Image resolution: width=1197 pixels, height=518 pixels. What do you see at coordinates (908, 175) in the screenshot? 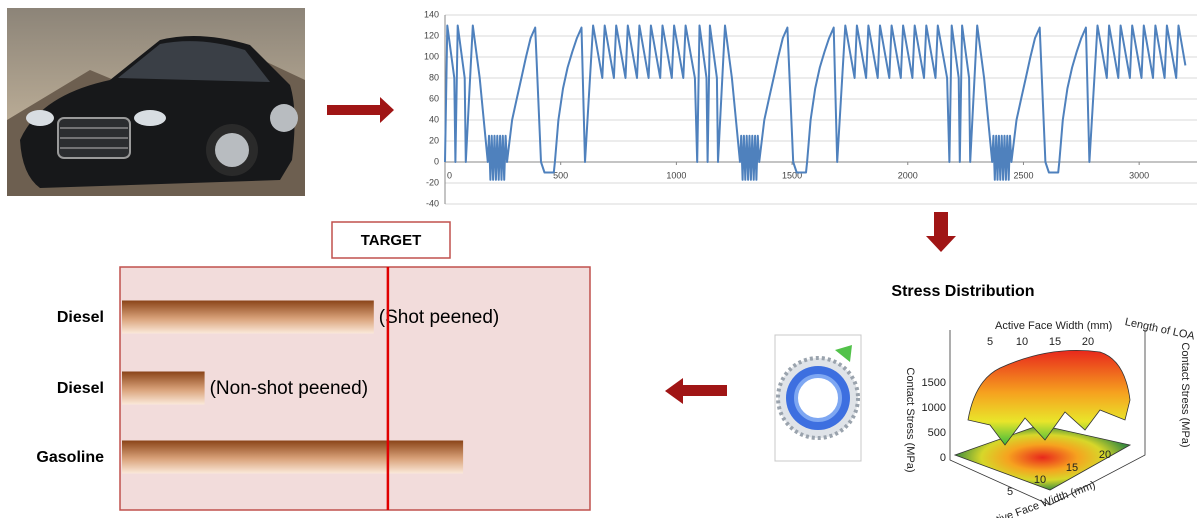
I see `x-tick-label: 2000` at bounding box center [908, 175].